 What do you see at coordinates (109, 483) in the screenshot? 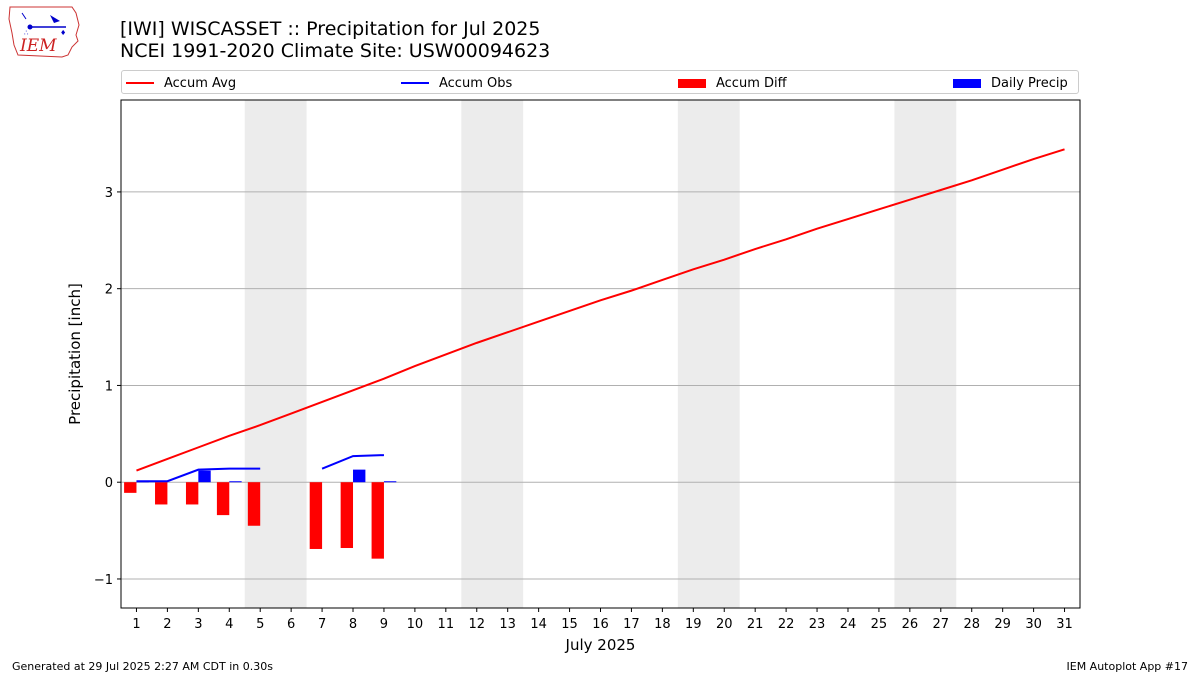
I see `y-tick-label: 0` at bounding box center [109, 483].